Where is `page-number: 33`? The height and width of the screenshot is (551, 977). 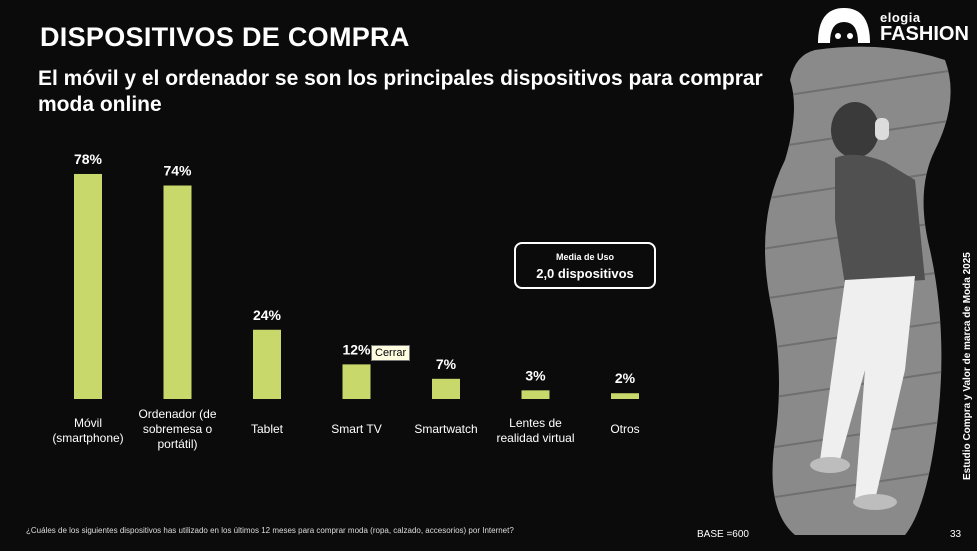 page-number: 33 is located at coordinates (956, 534).